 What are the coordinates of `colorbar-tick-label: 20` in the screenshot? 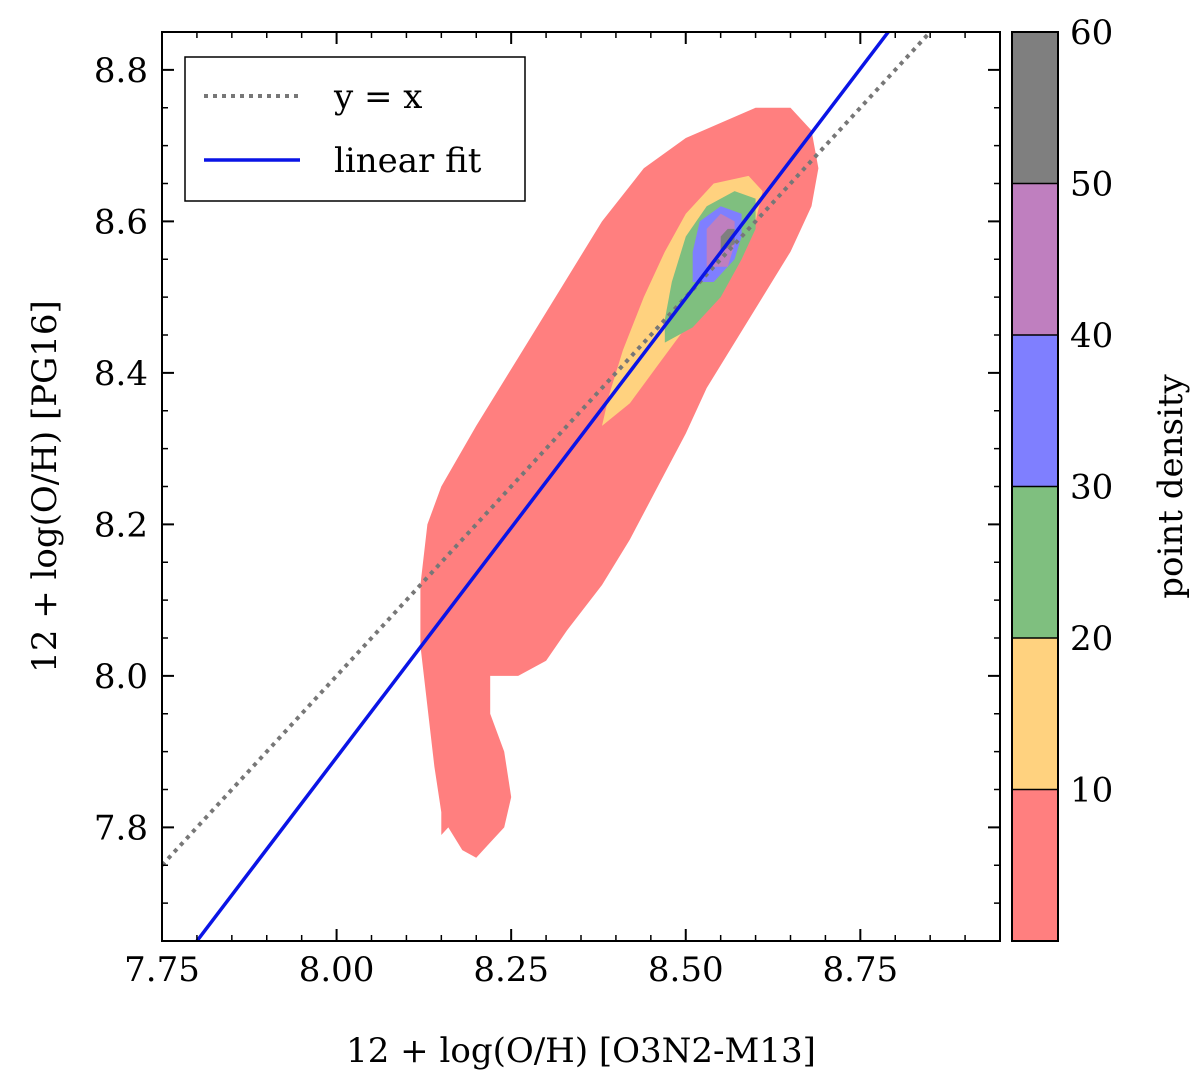 It's located at (1091, 639).